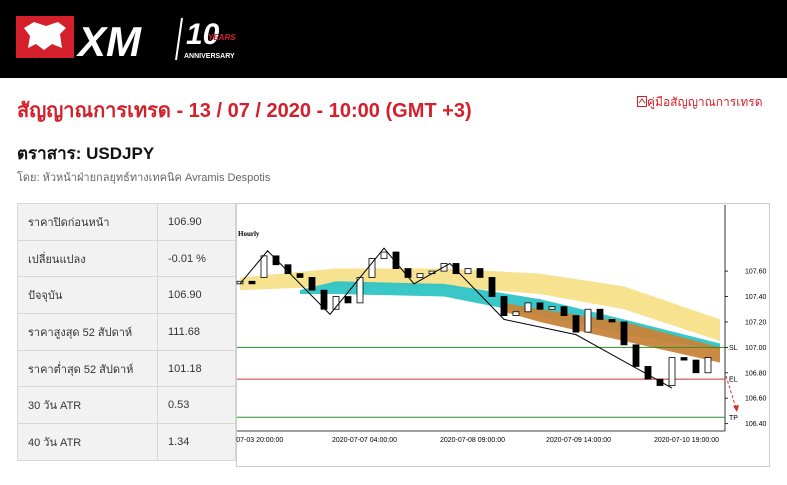 Image resolution: width=787 pixels, height=485 pixels. What do you see at coordinates (756, 297) in the screenshot?
I see `y-tick-label: 107.40` at bounding box center [756, 297].